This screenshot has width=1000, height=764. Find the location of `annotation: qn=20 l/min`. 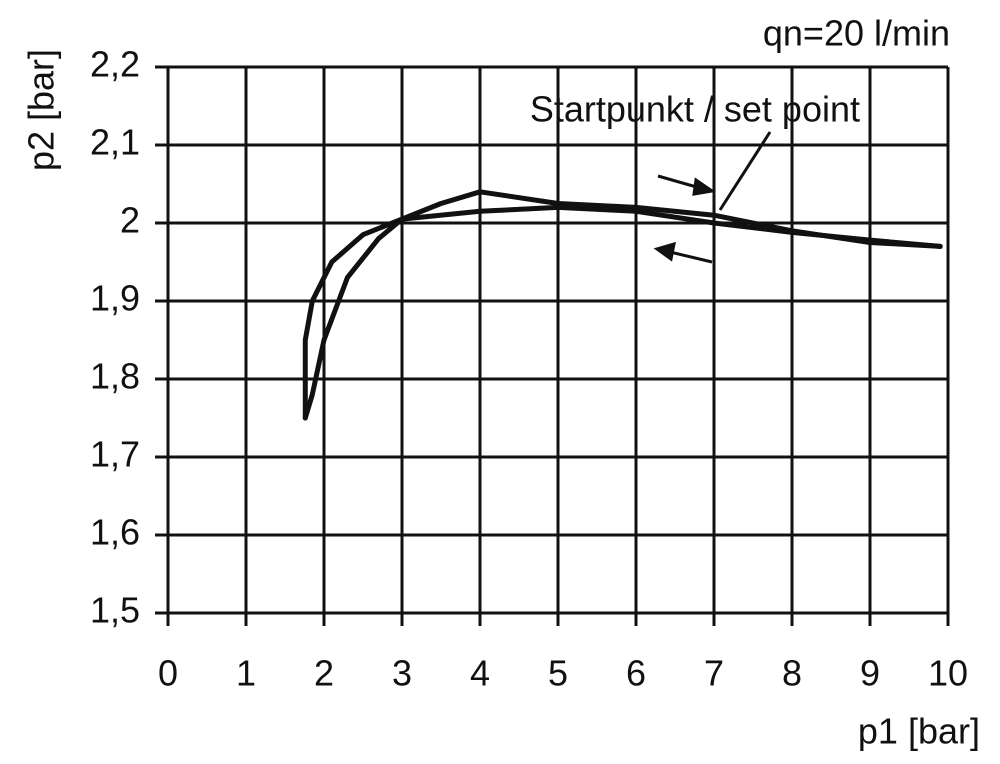

annotation: qn=20 l/min is located at coordinates (856, 33).